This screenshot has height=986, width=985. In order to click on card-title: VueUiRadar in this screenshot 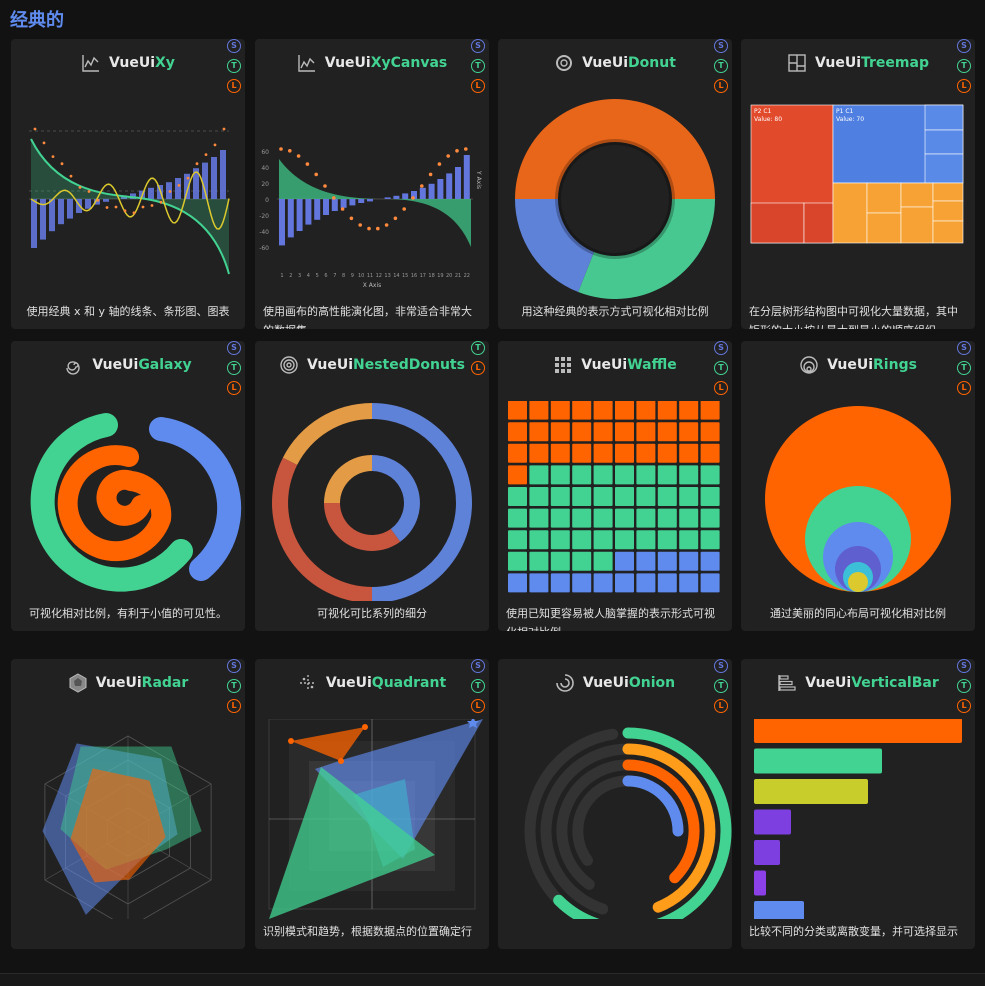, I will do `click(142, 683)`.